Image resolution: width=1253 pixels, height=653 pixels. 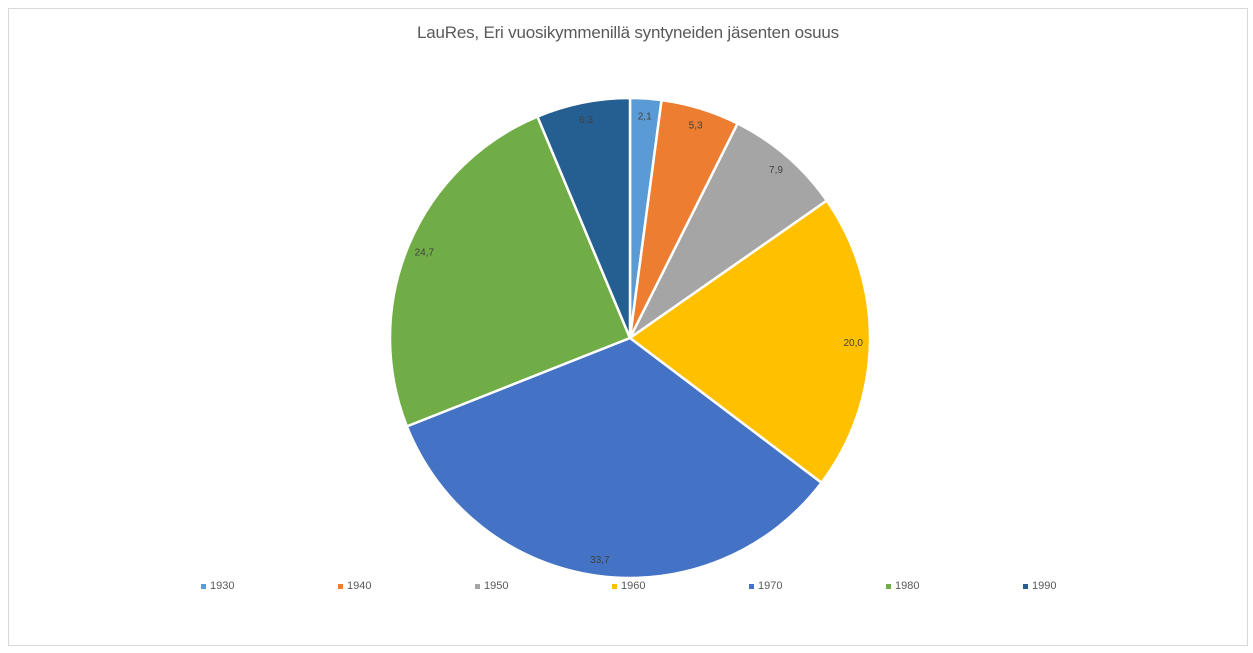 I want to click on legend-item-1970: 1970, so click(x=765, y=586).